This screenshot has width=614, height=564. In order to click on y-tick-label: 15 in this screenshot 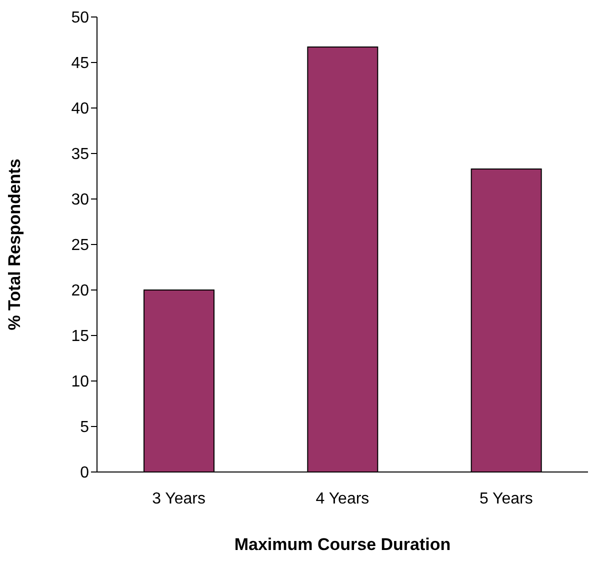, I will do `click(80, 337)`.